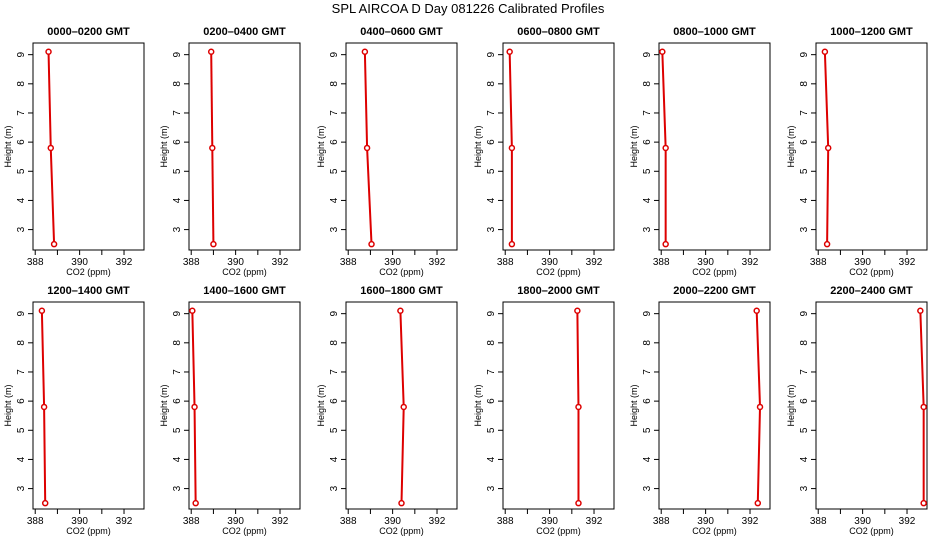 The height and width of the screenshot is (540, 936). Describe the element at coordinates (871, 32) in the screenshot. I see `panel-title: 1000–1200 GMT` at that location.